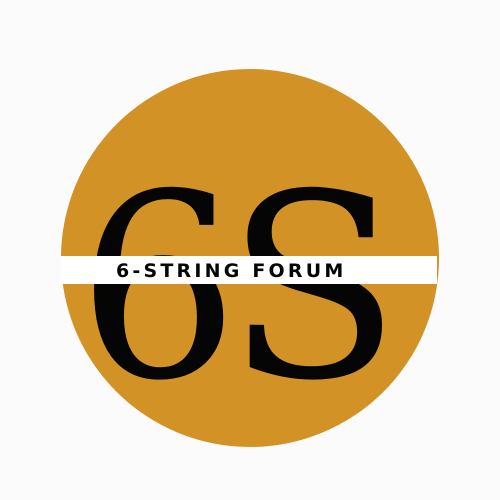 The width and height of the screenshot is (500, 500). Describe the element at coordinates (231, 271) in the screenshot. I see `forum-title: 6-STRING FORUM` at that location.